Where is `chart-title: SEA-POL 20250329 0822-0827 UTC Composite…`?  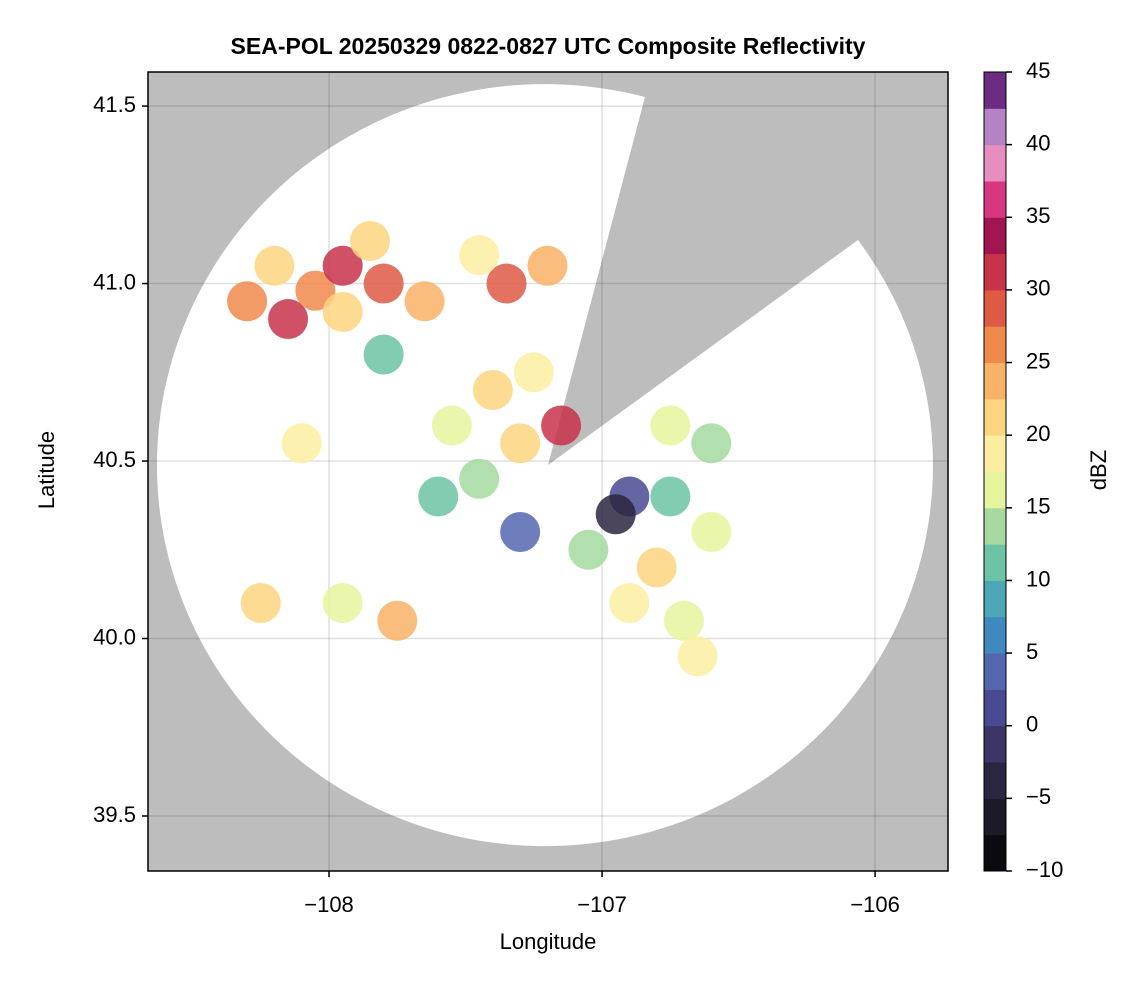
chart-title: SEA-POL 20250329 0822-0827 UTC Composite… is located at coordinates (548, 46).